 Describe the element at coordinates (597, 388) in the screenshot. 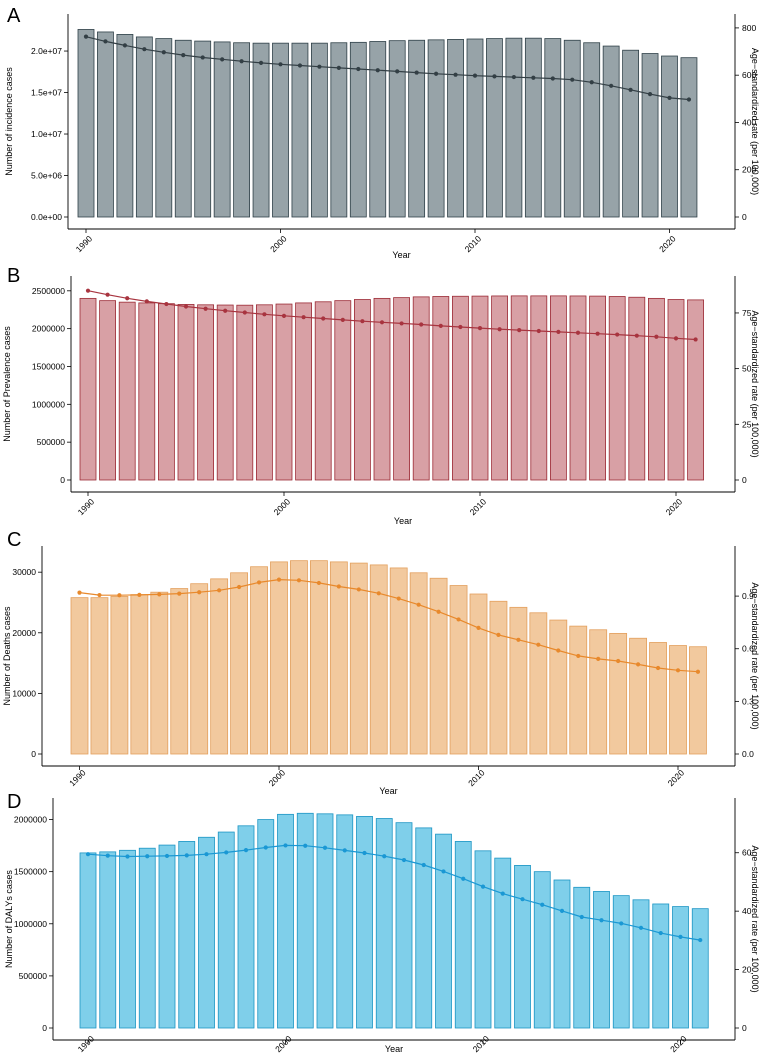

I see `bar-2016` at that location.